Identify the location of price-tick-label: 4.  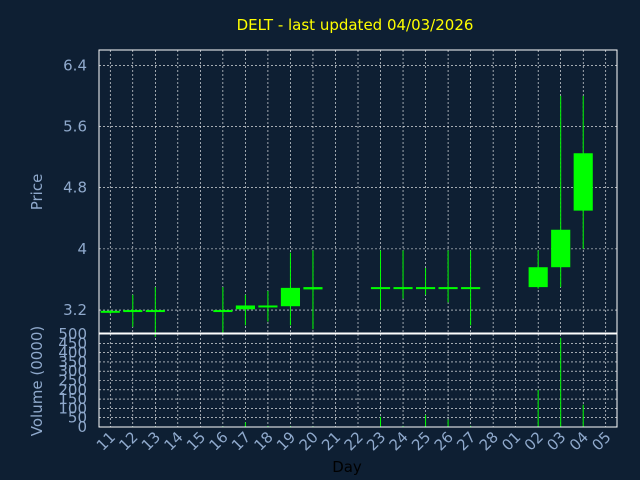
(82, 249).